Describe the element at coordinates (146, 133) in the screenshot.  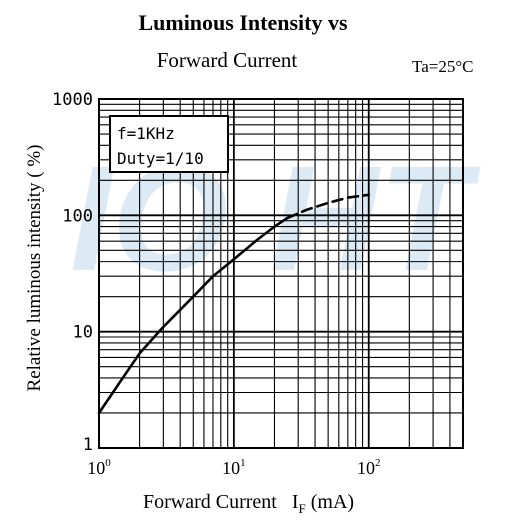
I see `legend-line-frequency: f=1KHz` at that location.